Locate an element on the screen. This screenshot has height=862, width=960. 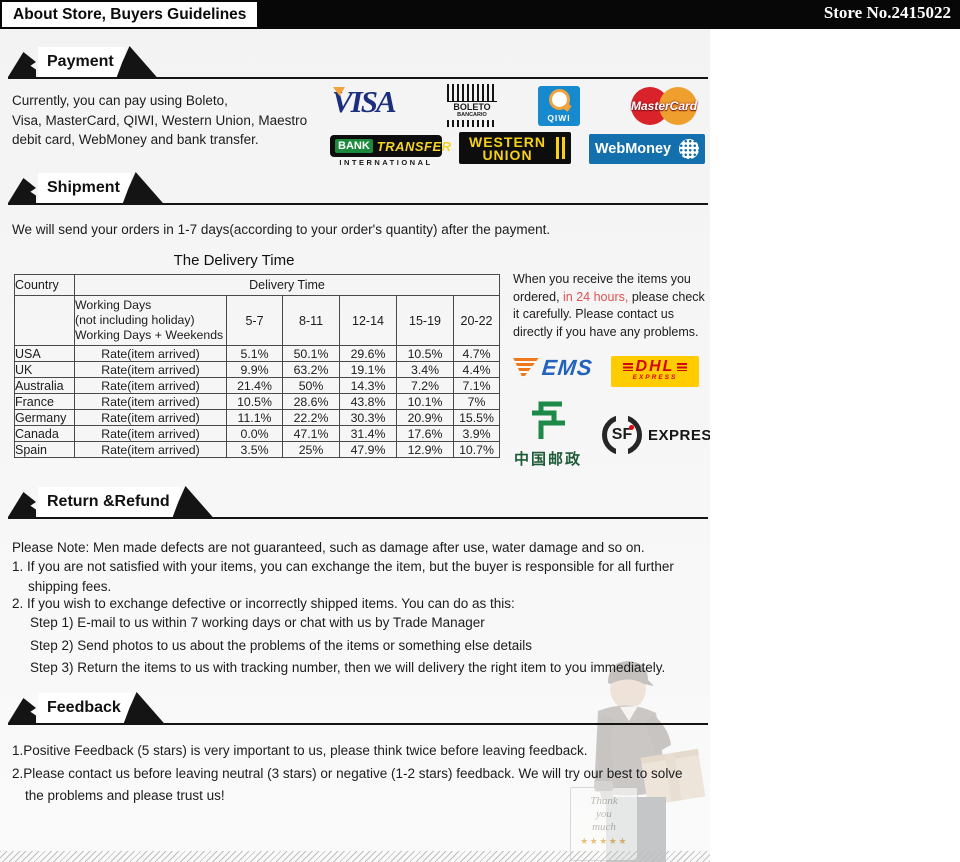
rate-value-cell: 29.6% is located at coordinates (368, 353).